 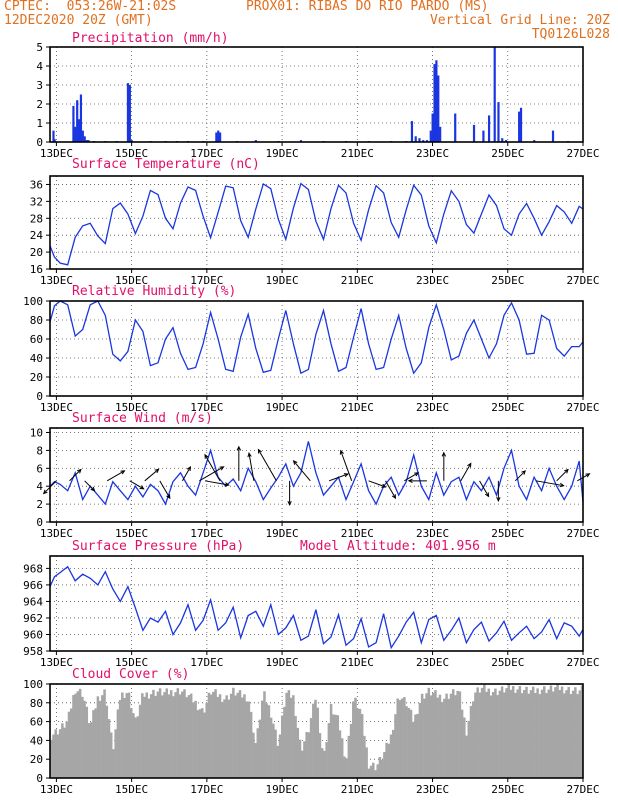 I want to click on y-tick-label: 20, so click(x=36, y=377).